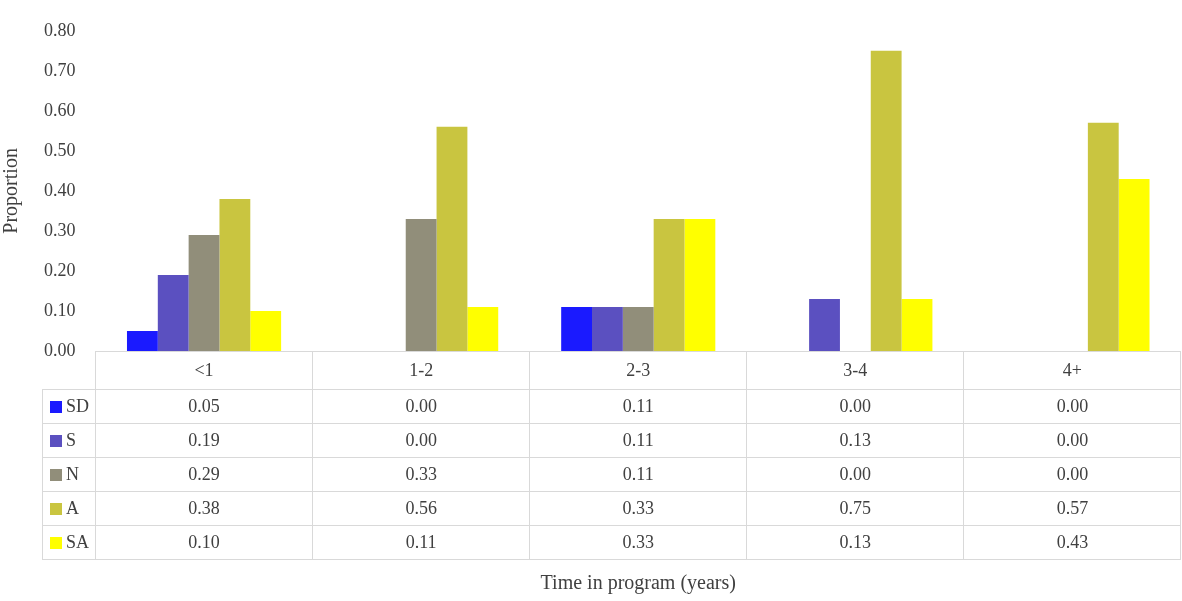 This screenshot has height=601, width=1182. What do you see at coordinates (60, 229) in the screenshot?
I see `y-tick-label: 0.30` at bounding box center [60, 229].